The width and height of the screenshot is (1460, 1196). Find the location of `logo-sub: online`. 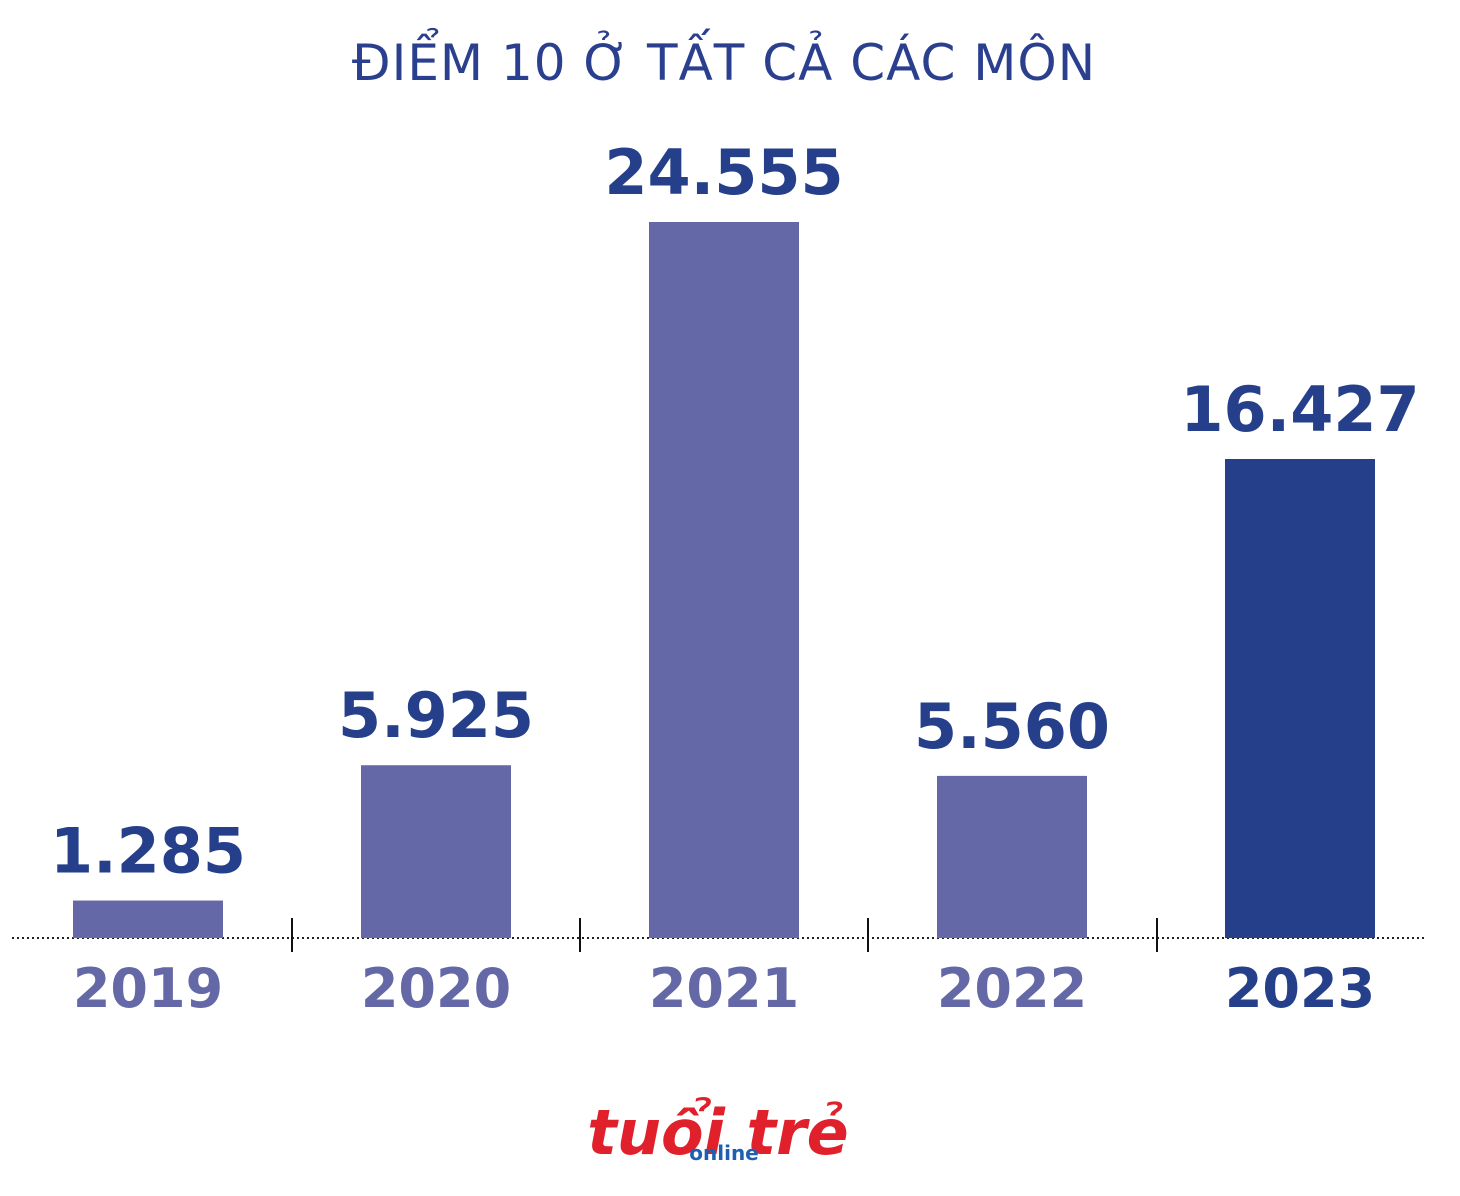

logo-sub: online is located at coordinates (724, 1153).